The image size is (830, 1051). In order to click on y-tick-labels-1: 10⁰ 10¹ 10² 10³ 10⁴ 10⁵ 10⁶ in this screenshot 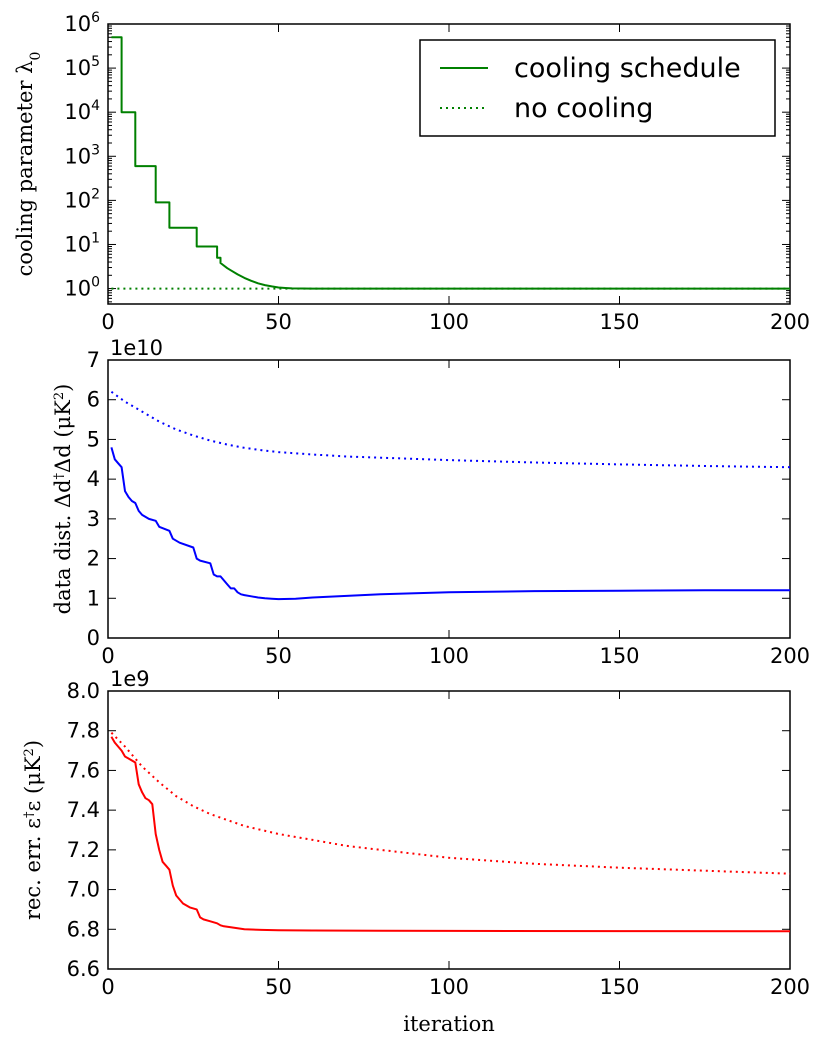, I will do `click(82, 155)`.